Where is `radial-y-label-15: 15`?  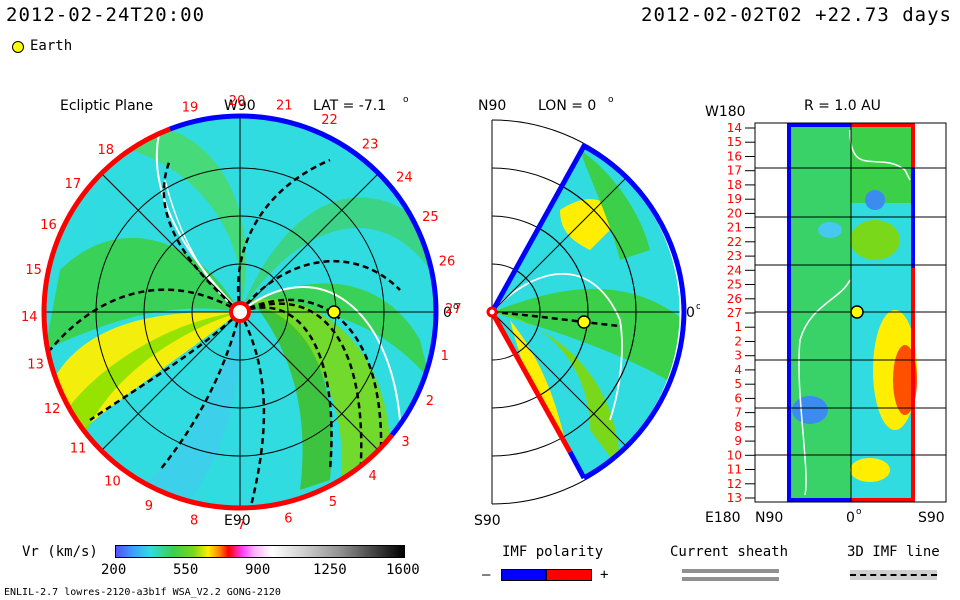 radial-y-label-15: 15 is located at coordinates (734, 142).